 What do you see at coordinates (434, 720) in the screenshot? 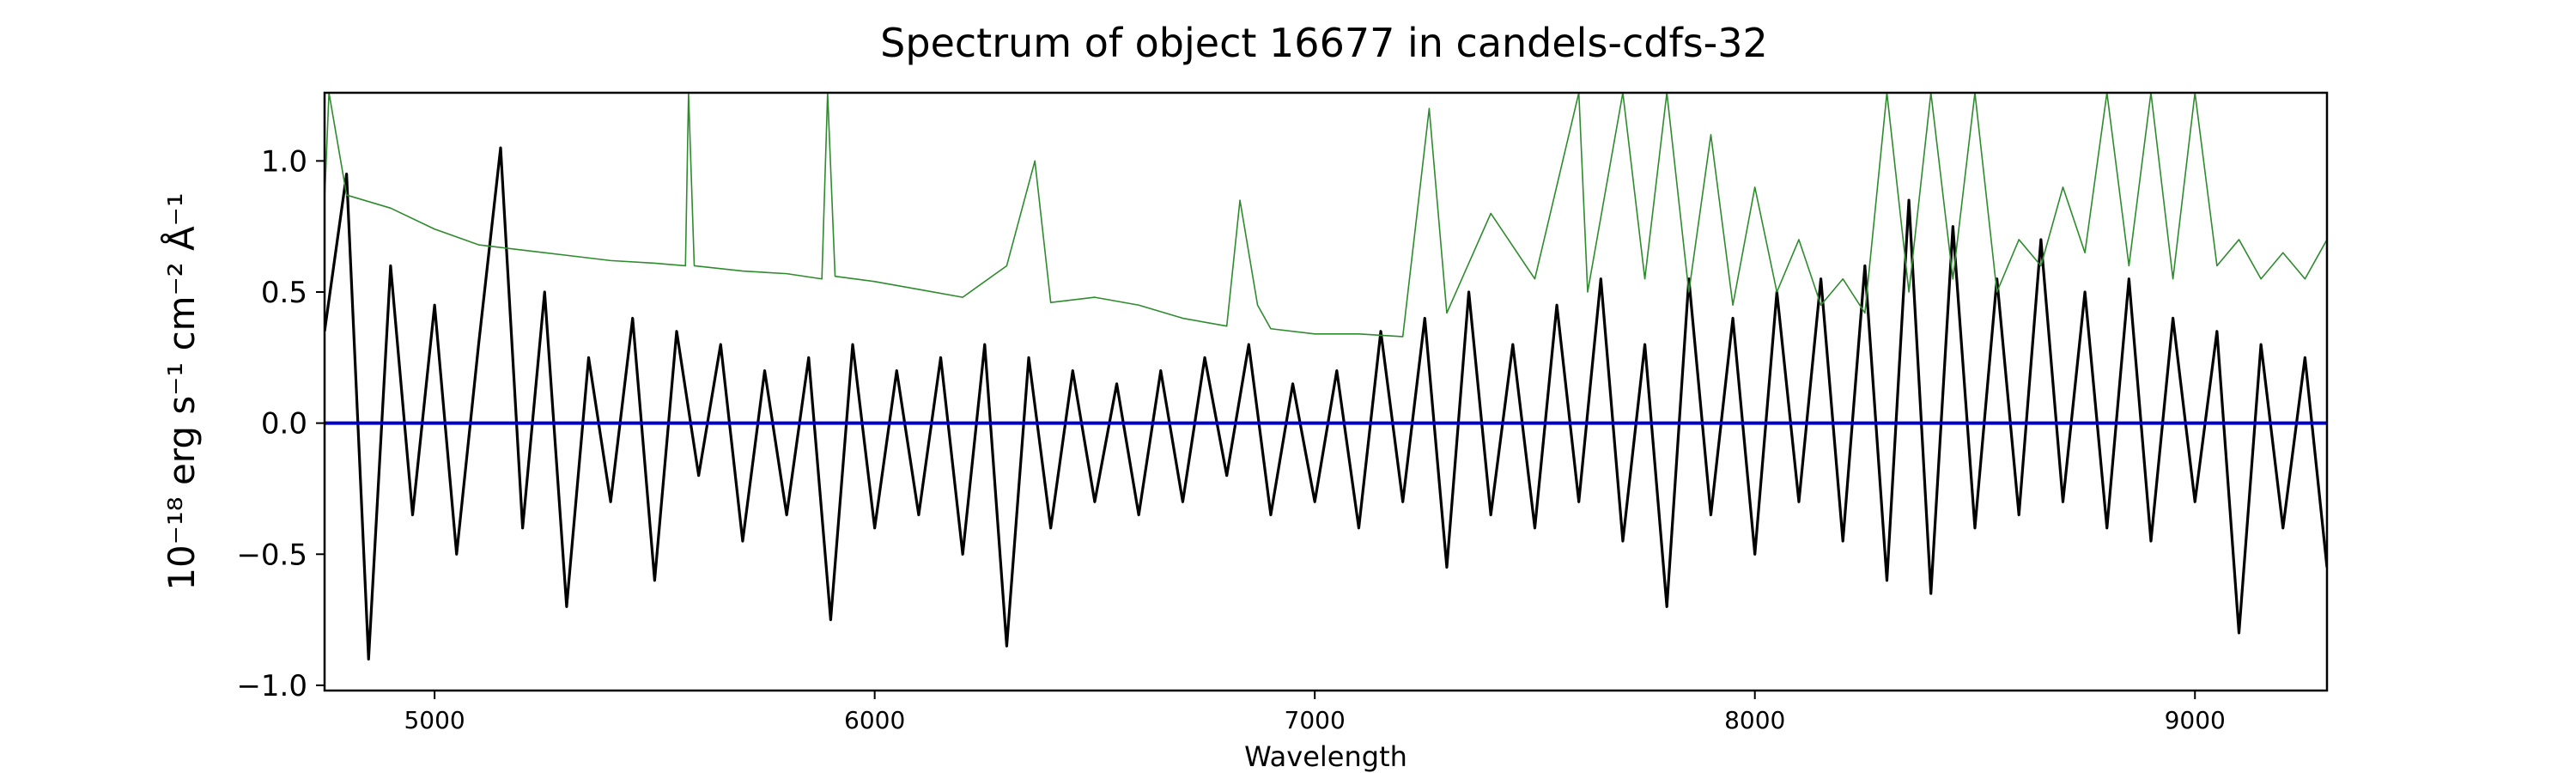
I see `x-tick-label: 5000` at bounding box center [434, 720].